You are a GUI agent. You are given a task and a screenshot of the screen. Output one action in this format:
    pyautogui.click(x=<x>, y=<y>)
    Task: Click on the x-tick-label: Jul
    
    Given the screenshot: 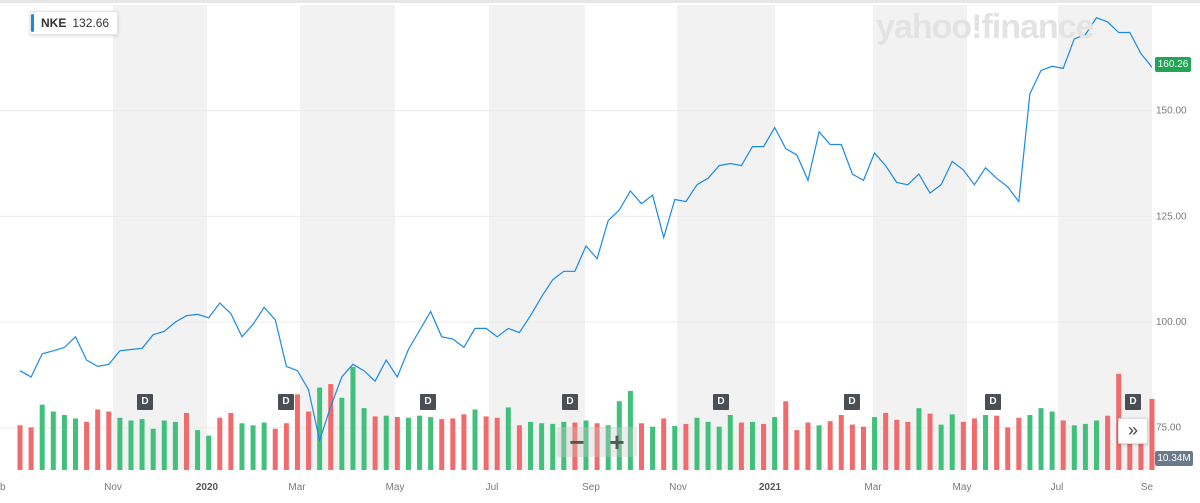 What is the action you would take?
    pyautogui.click(x=1057, y=487)
    